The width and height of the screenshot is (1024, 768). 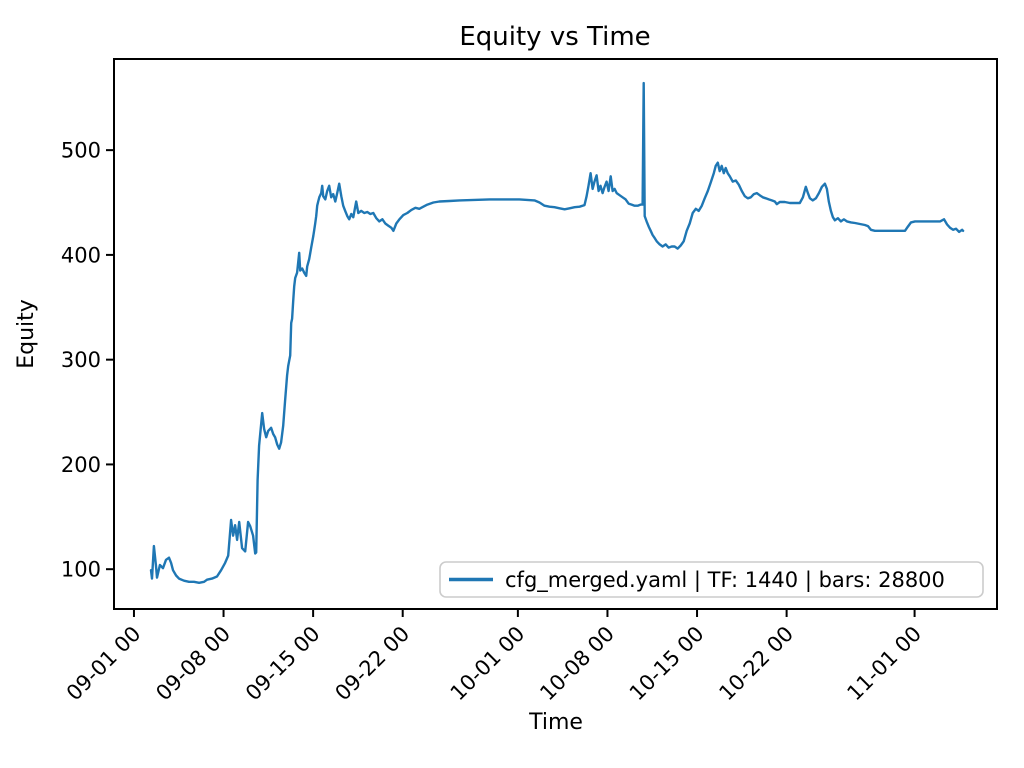 What do you see at coordinates (554, 37) in the screenshot?
I see `chart-title: Equity vs Time` at bounding box center [554, 37].